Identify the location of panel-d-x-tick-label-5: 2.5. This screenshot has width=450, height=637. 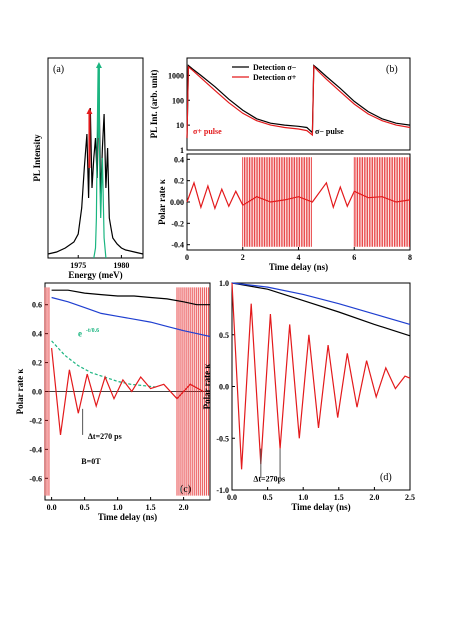
(410, 497).